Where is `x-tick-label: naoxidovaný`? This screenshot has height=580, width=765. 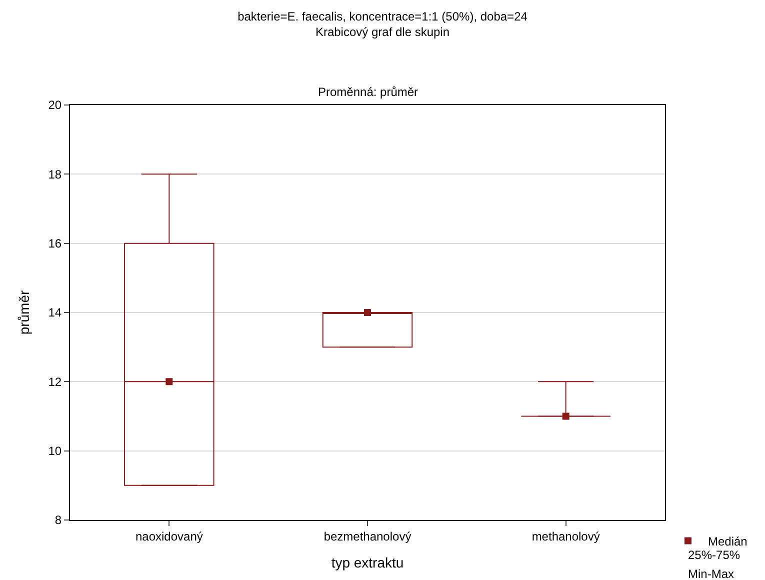
x-tick-label: naoxidovaný is located at coordinates (169, 536).